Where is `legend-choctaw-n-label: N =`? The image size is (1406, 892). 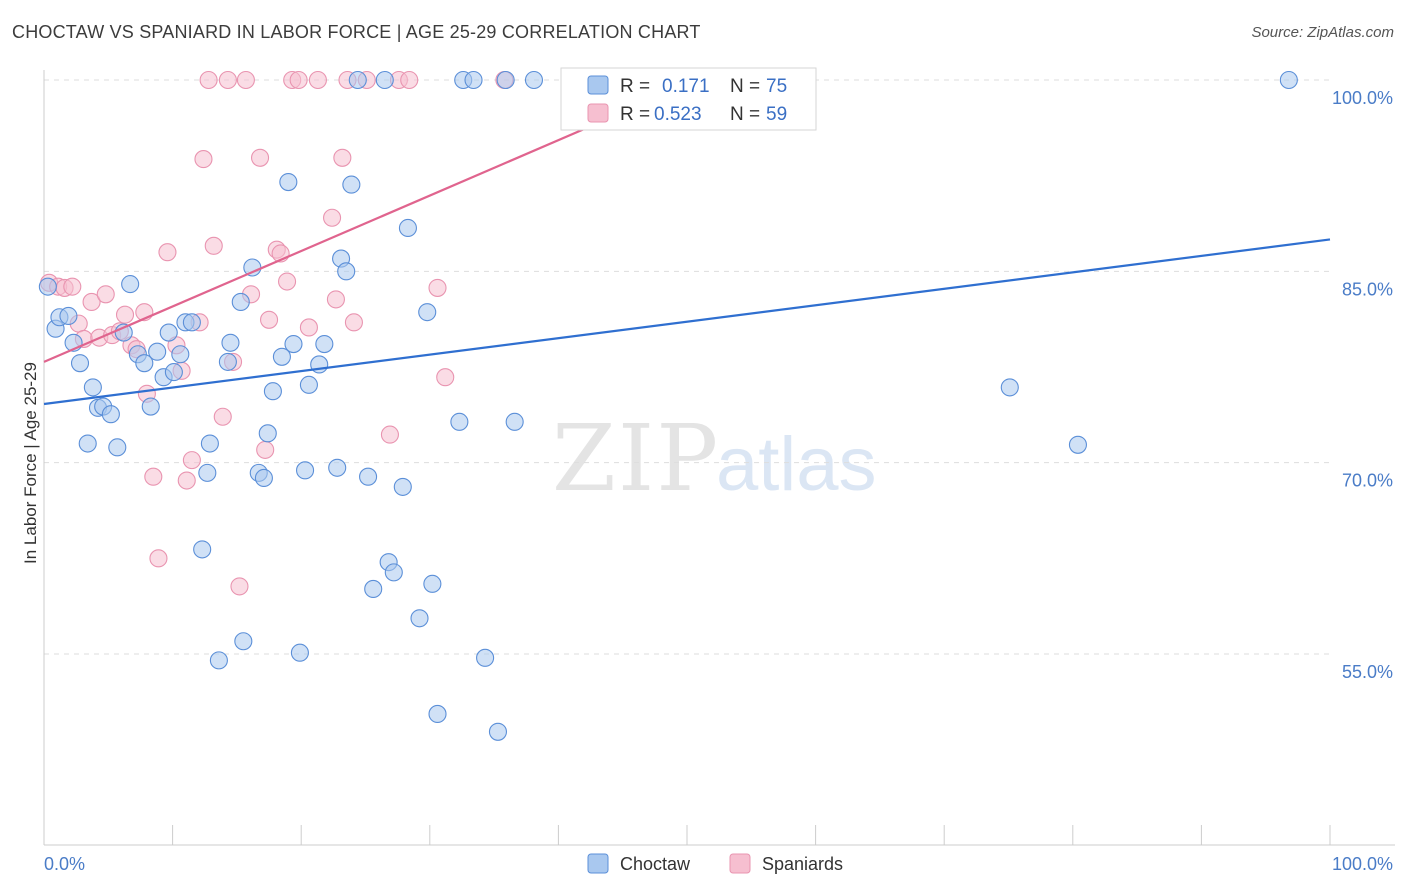 legend-choctaw-n-label: N = is located at coordinates (745, 86).